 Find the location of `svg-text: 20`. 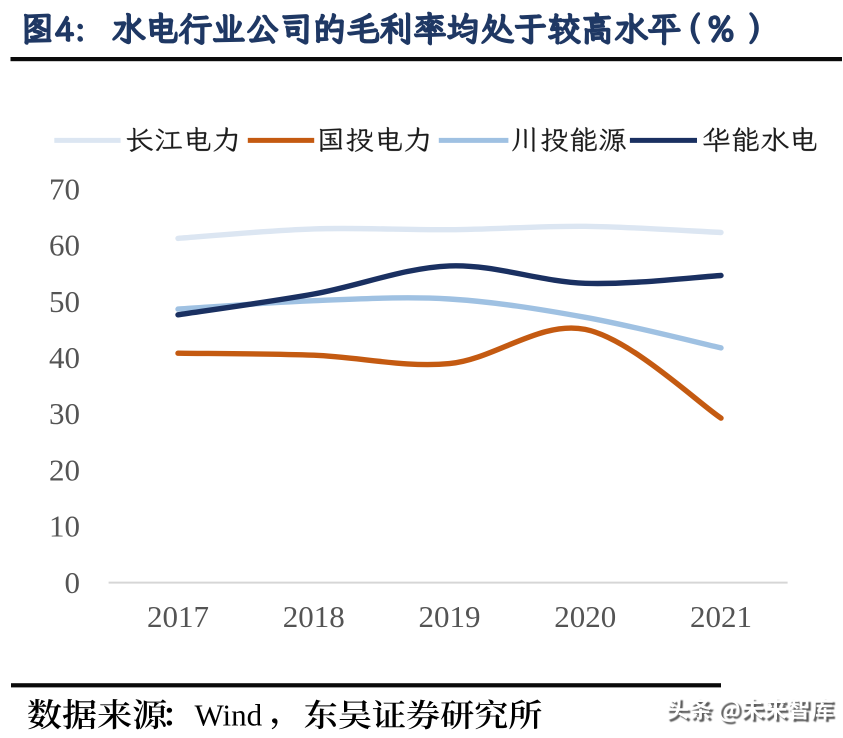

svg-text: 20 is located at coordinates (64, 469).